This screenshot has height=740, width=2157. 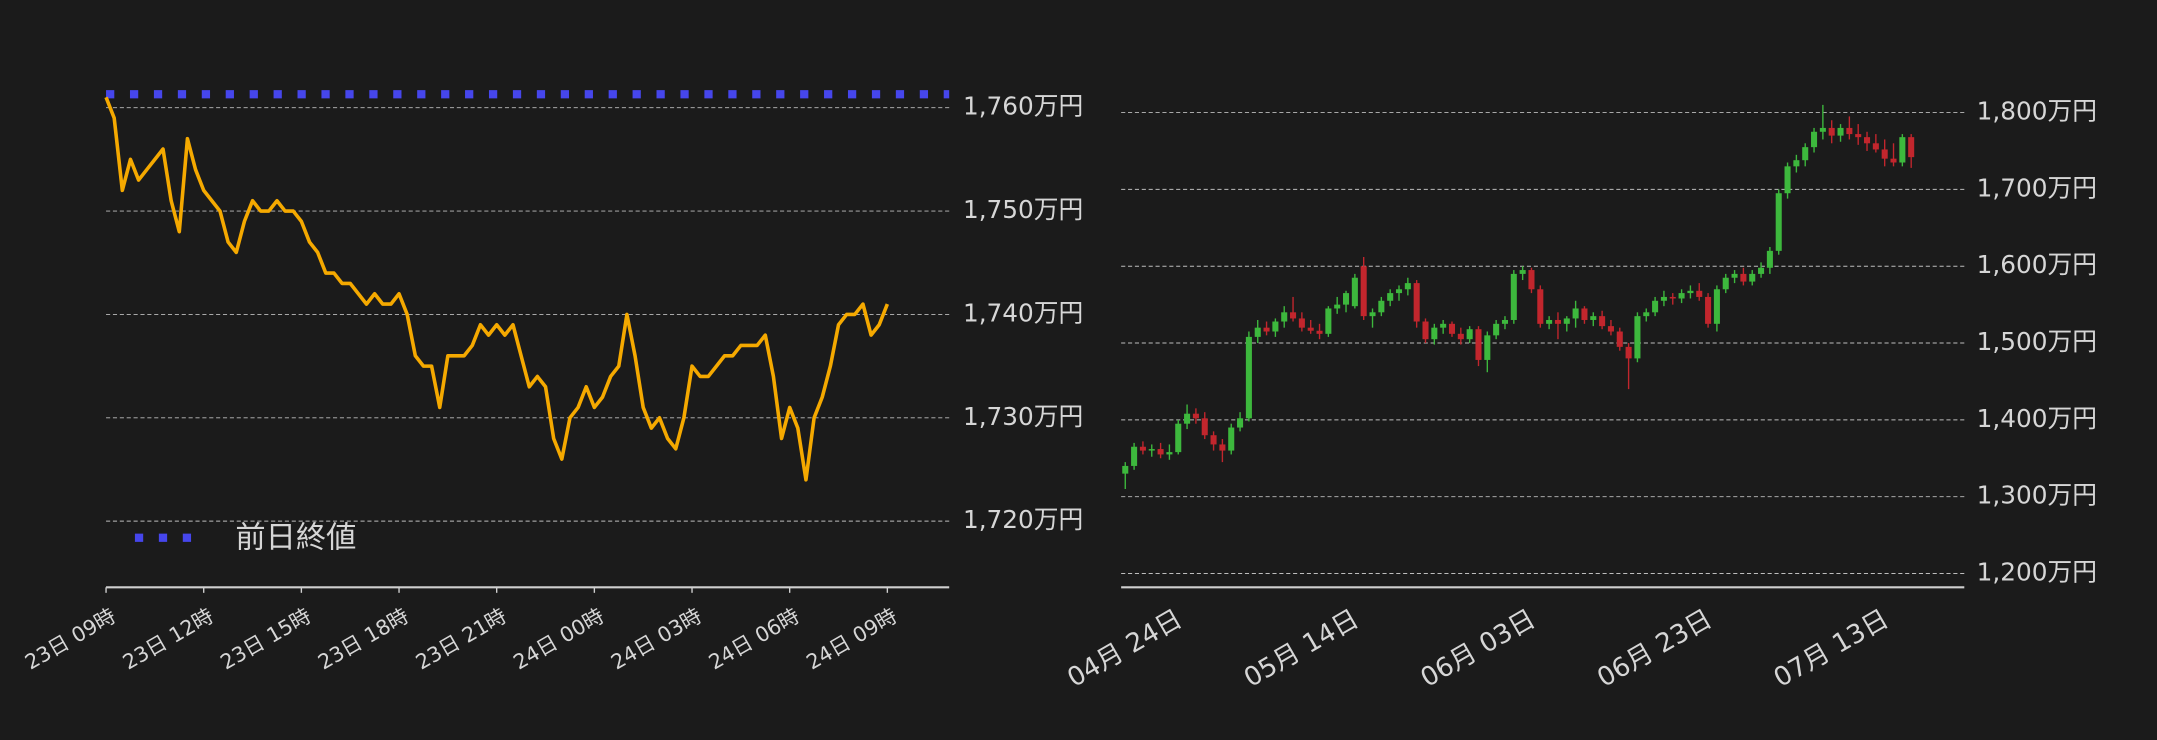 What do you see at coordinates (2037, 418) in the screenshot?
I see `y-tick-label: 1,400万円` at bounding box center [2037, 418].